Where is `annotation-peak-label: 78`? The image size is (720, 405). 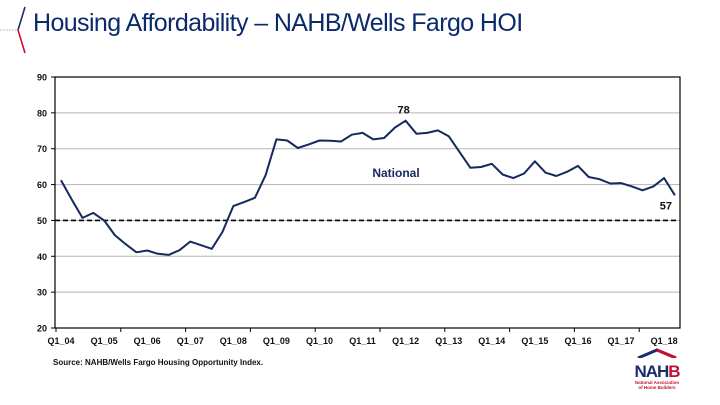
annotation-peak-label: 78 is located at coordinates (404, 111).